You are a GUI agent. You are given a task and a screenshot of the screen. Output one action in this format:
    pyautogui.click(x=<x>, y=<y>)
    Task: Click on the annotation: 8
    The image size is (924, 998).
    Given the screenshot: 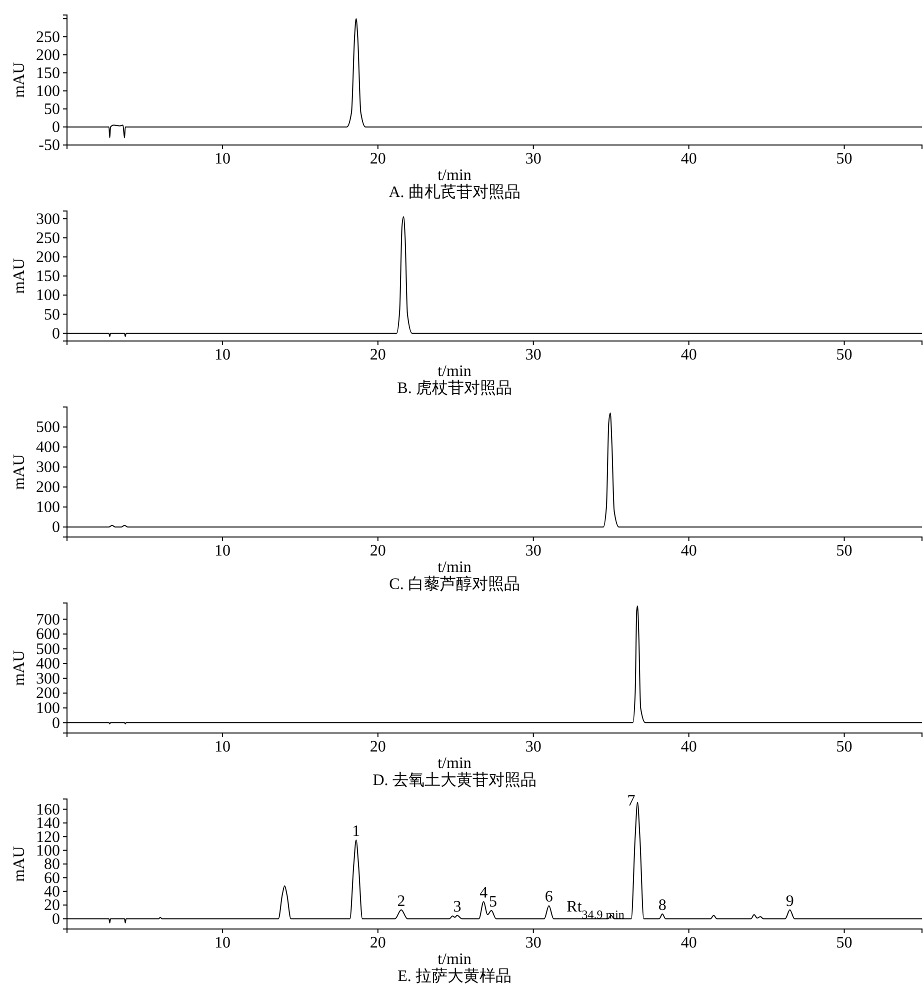 What is the action you would take?
    pyautogui.click(x=662, y=905)
    